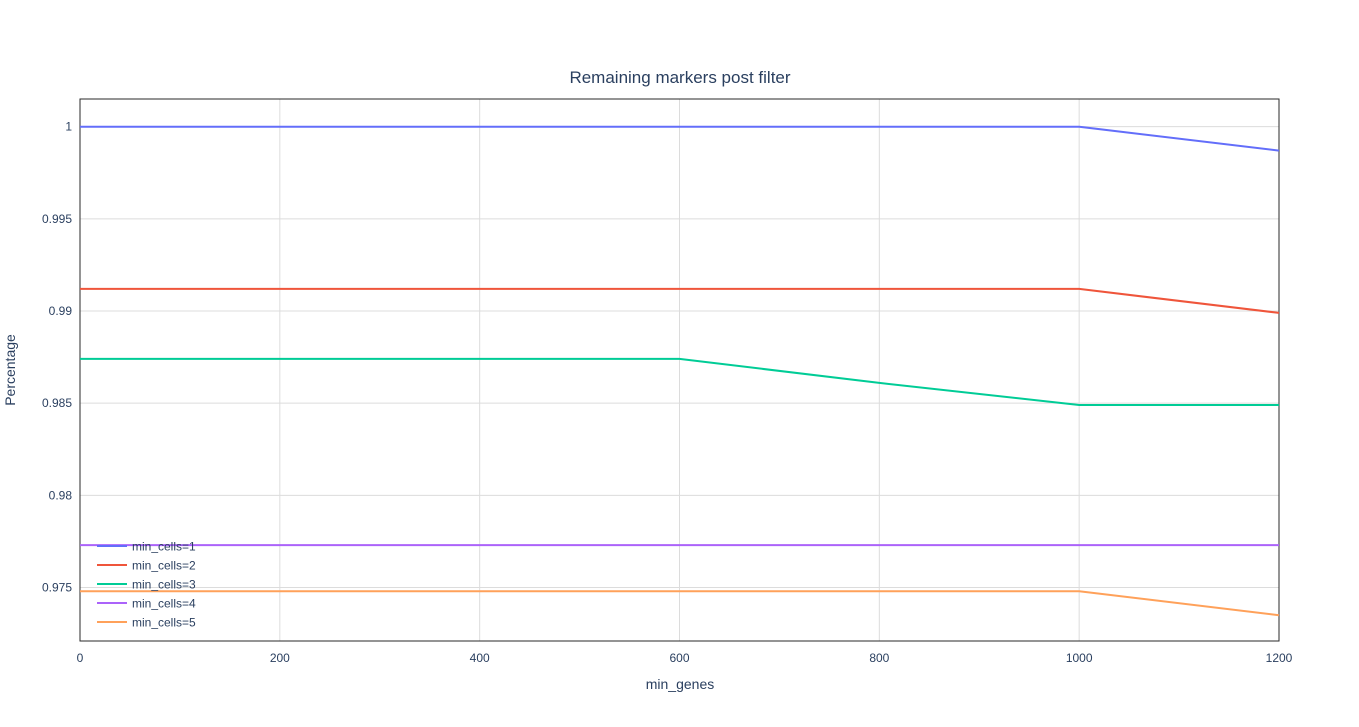  What do you see at coordinates (680, 684) in the screenshot?
I see `x-axis-label: min_genes` at bounding box center [680, 684].